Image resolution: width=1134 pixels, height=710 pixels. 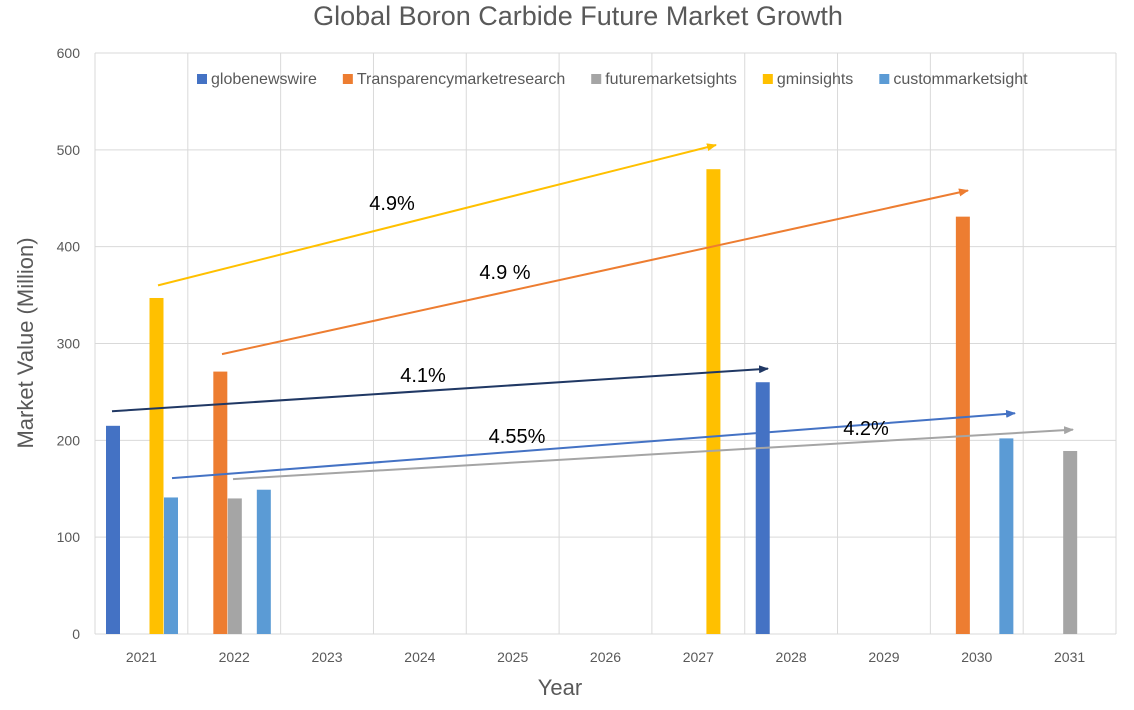 I want to click on legend-label: gminsights, so click(x=815, y=79).